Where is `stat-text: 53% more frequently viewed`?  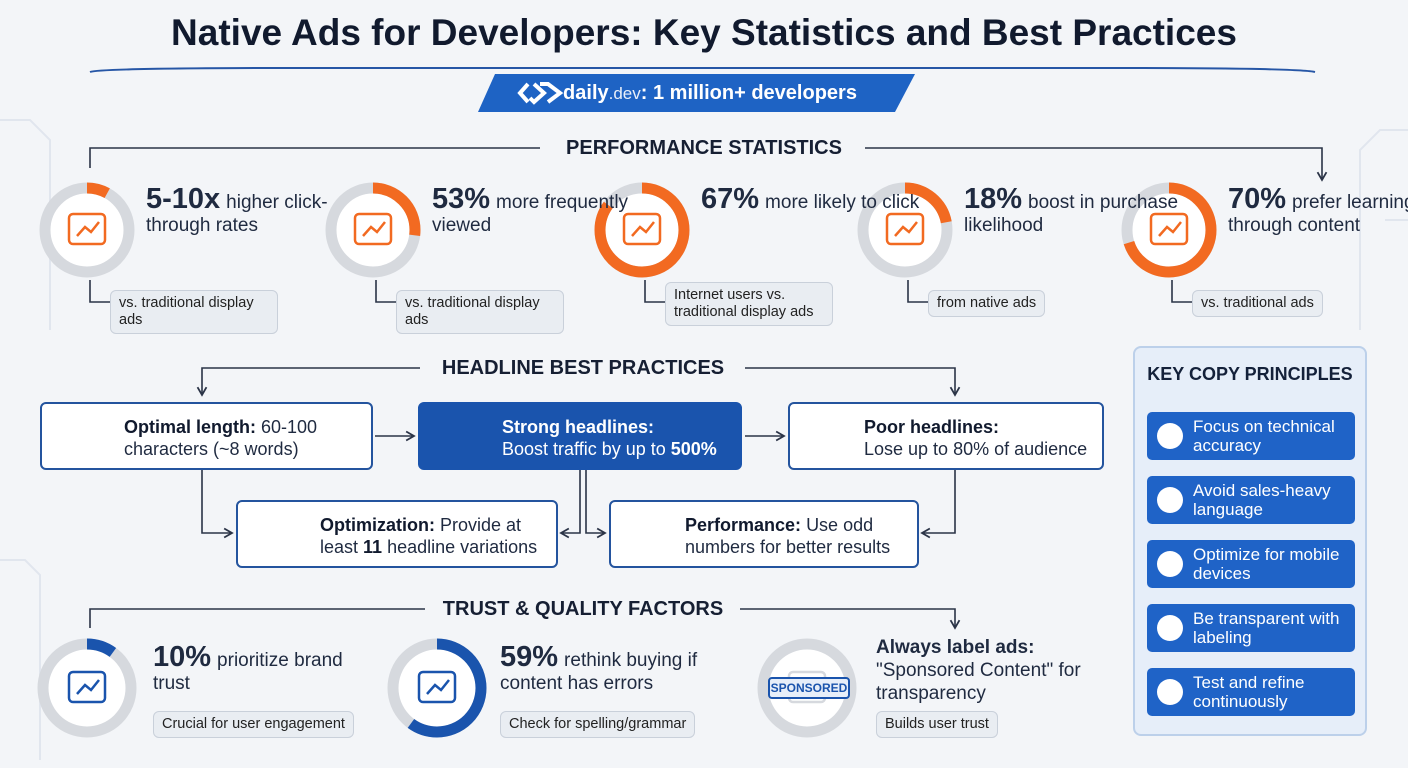
stat-text: 53% more frequently viewed is located at coordinates (552, 211).